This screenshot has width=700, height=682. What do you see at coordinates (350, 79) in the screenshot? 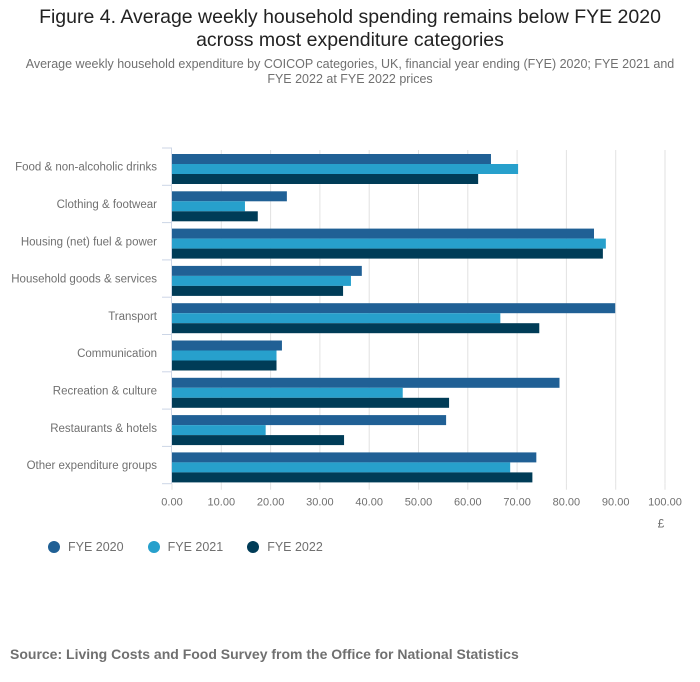
I see `chart-subtitle-line-2: FYE 2022 at FYE 2022 prices` at bounding box center [350, 79].